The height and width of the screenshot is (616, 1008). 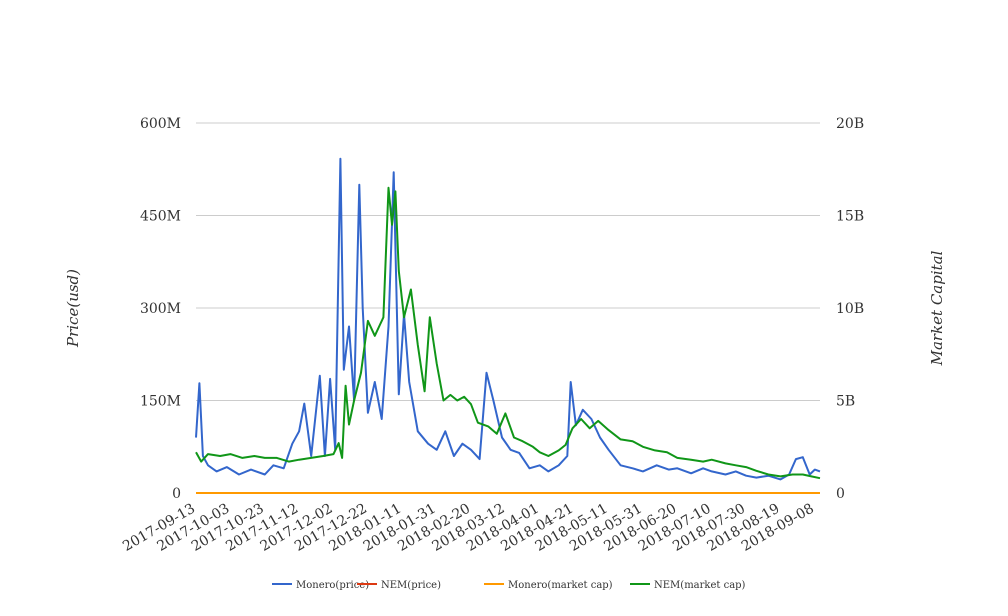 I want to click on y-right-tick-label: 10B, so click(x=850, y=309).